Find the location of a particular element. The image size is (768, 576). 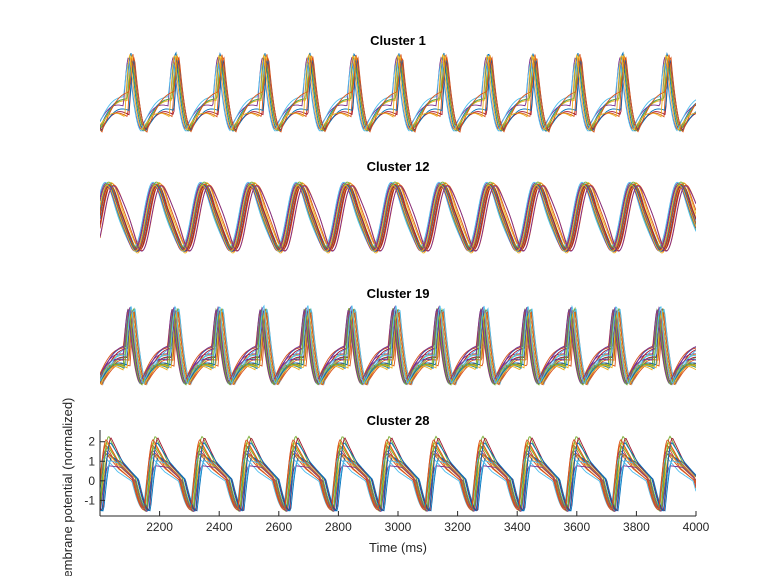

panel-2-title: Cluster 12 is located at coordinates (398, 166).